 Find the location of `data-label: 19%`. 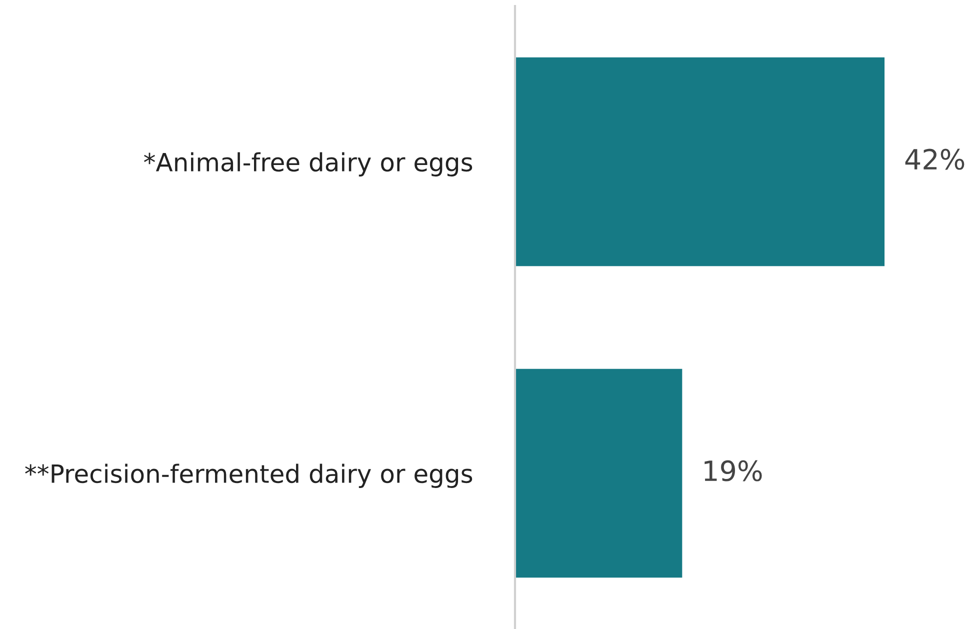

data-label: 19% is located at coordinates (733, 471).